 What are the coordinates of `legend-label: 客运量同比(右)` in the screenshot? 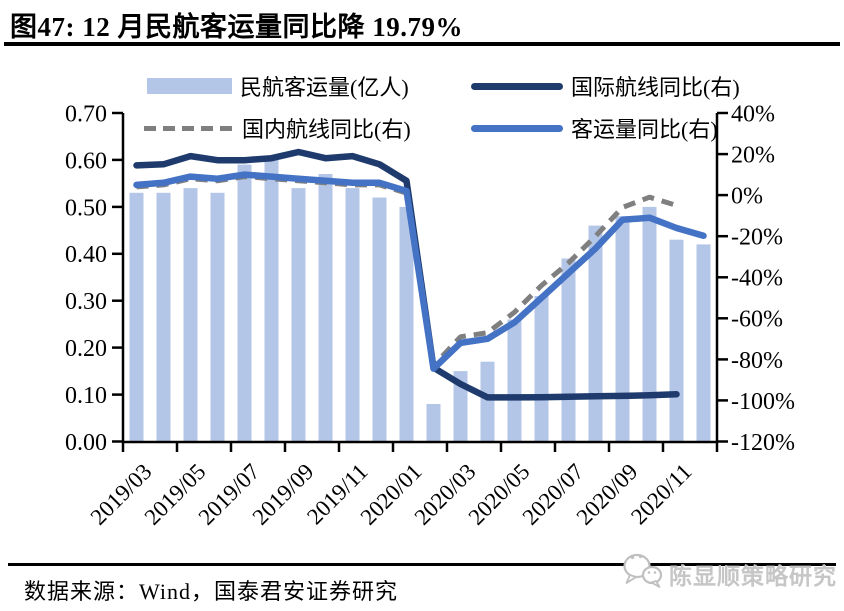 It's located at (644, 129).